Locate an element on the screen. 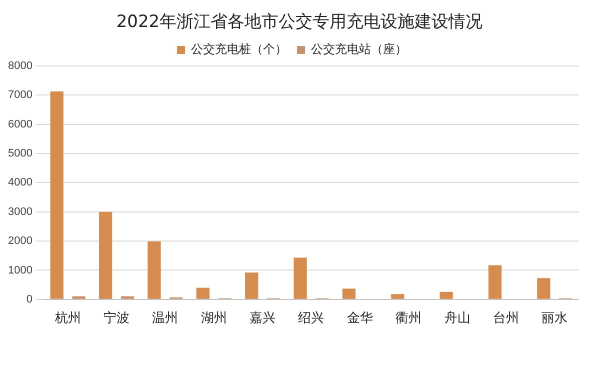 Image resolution: width=599 pixels, height=373 pixels. x-tick-label: 嘉兴 is located at coordinates (263, 317).